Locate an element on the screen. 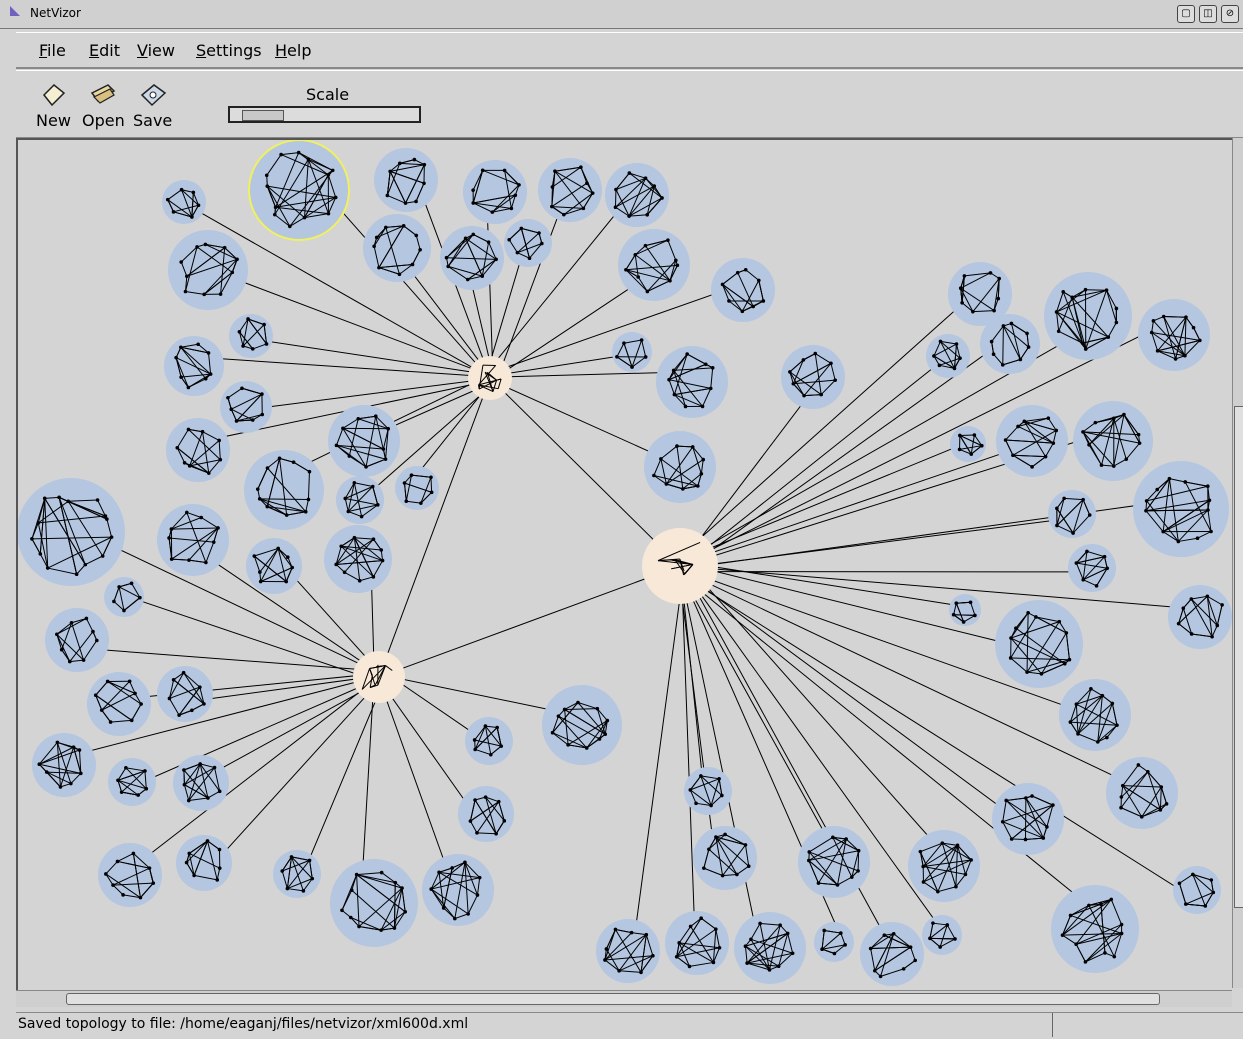 The image size is (1243, 1039). save-button: Save is located at coordinates (152, 105).